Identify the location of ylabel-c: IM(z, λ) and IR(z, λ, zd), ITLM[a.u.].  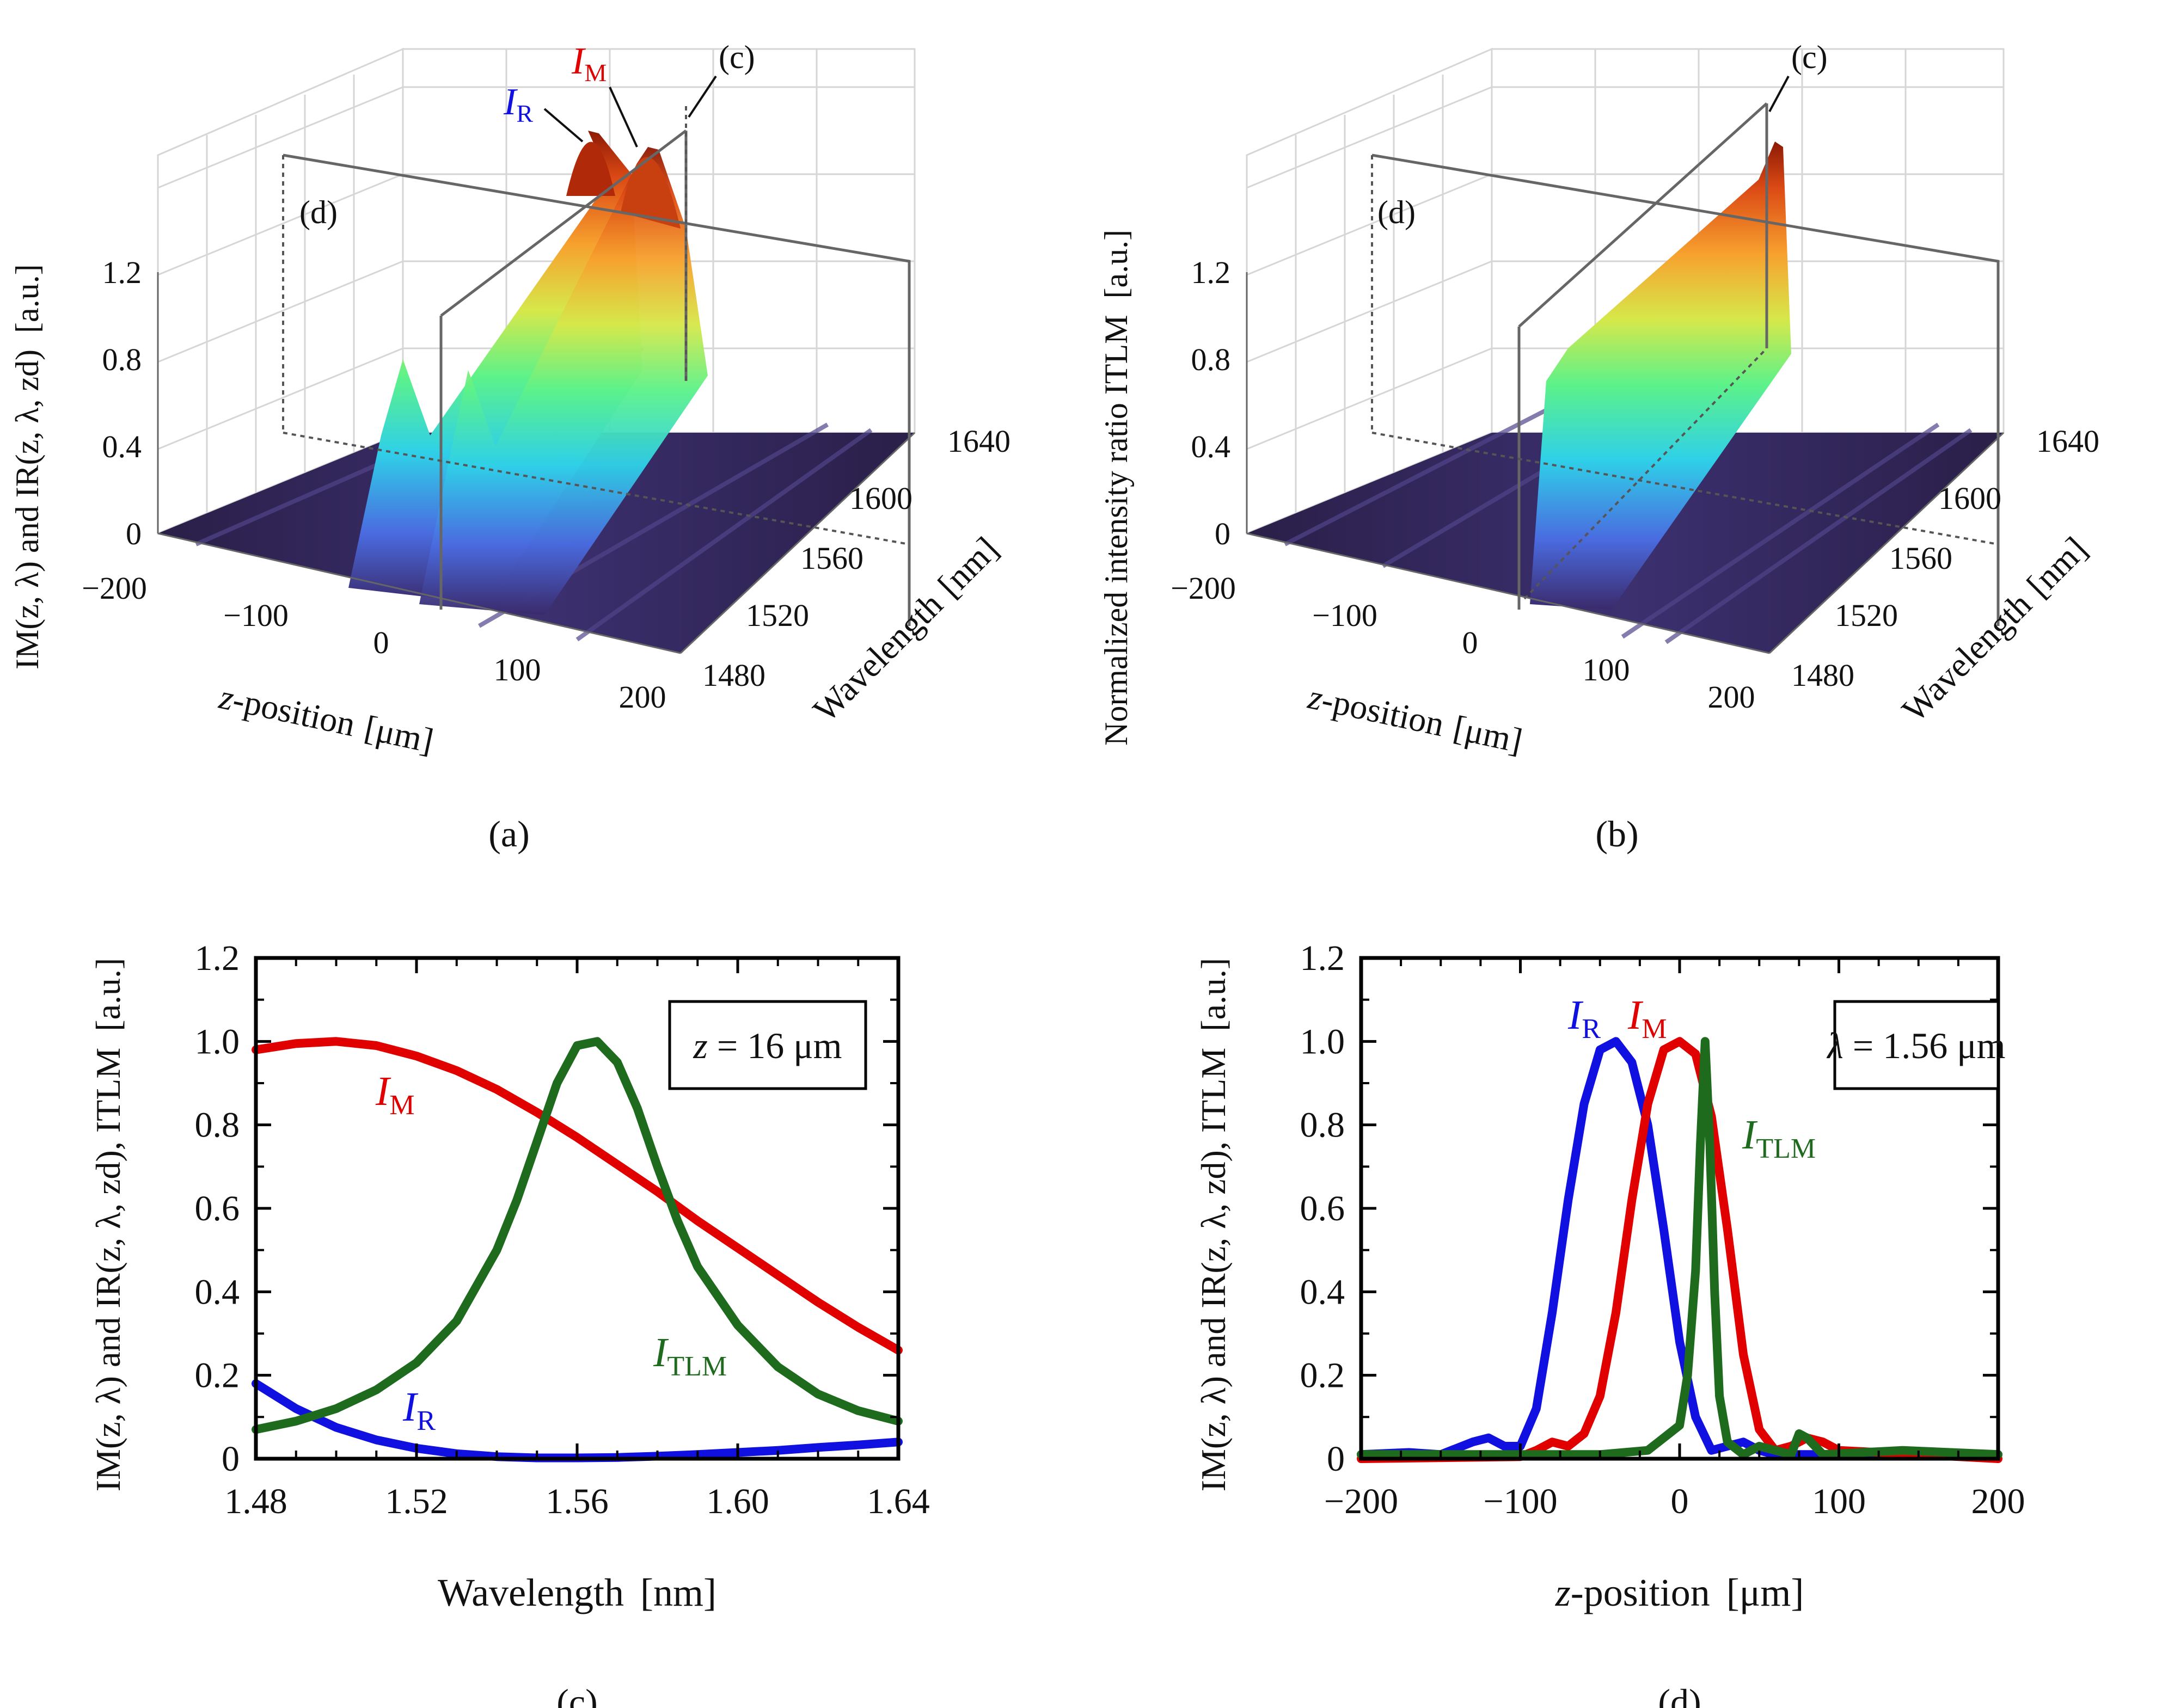
(108, 1225).